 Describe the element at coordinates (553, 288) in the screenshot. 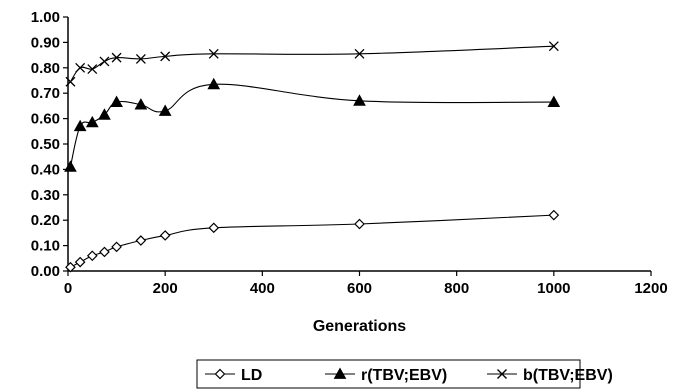

I see `x-tick-label: 1000` at that location.